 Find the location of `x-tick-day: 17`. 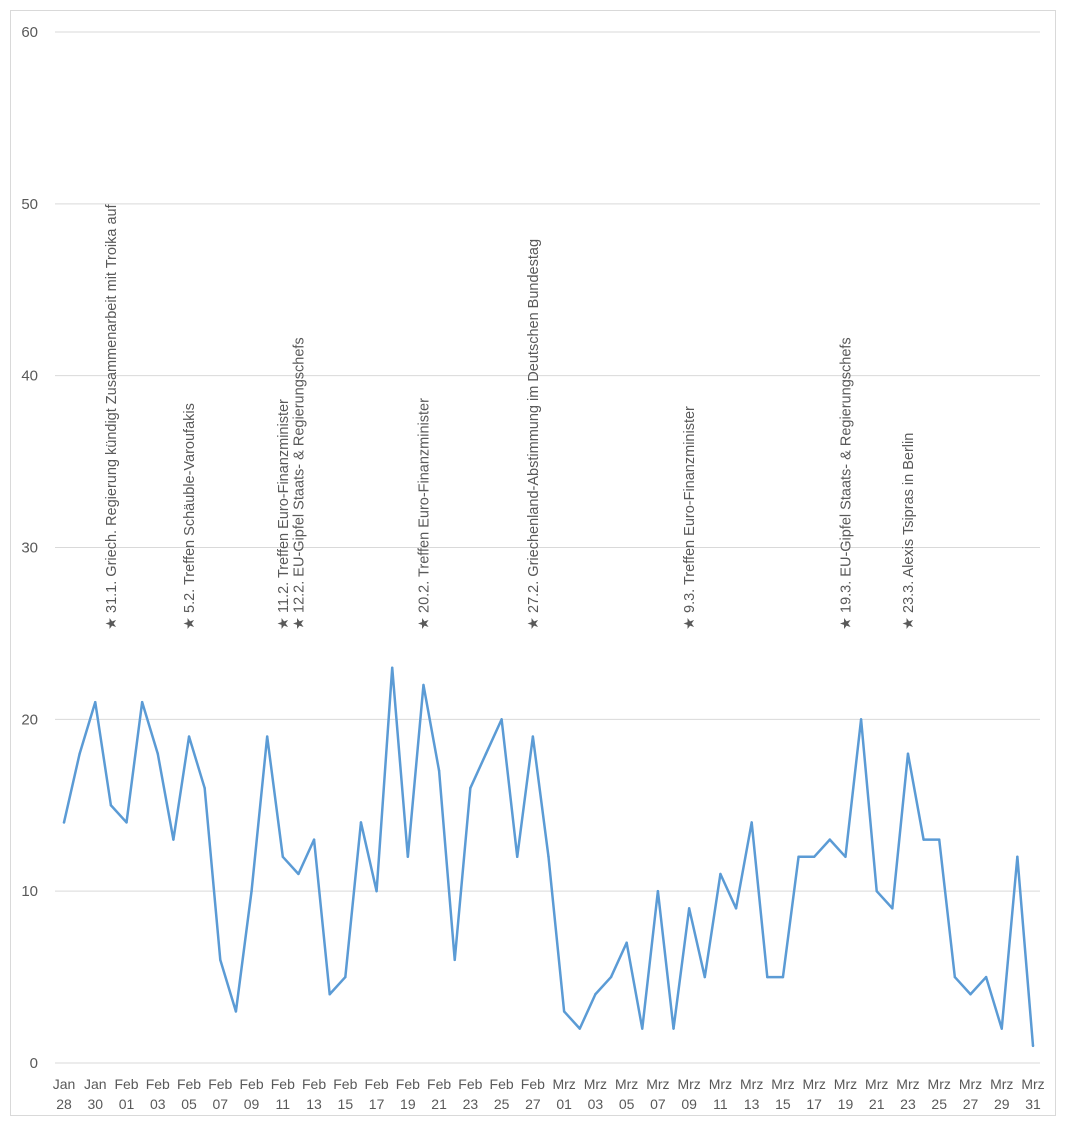

x-tick-day: 17 is located at coordinates (377, 1104).